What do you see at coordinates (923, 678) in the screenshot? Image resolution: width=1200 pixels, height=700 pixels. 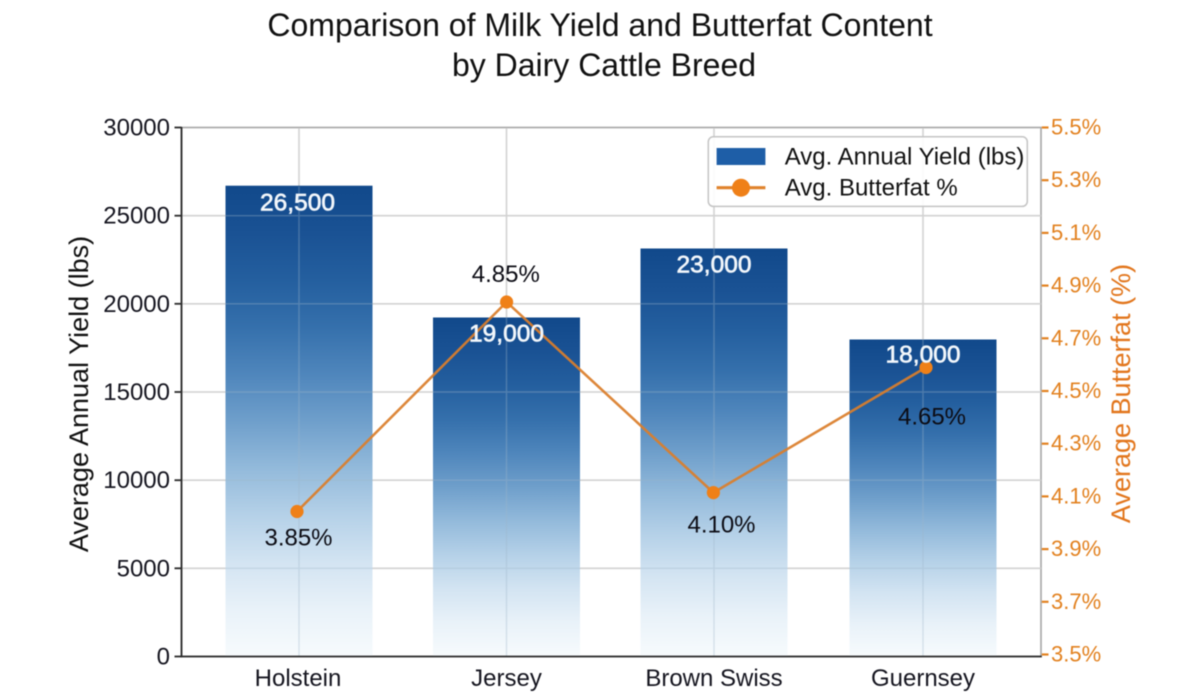 I see `svg-text: Guernsey` at bounding box center [923, 678].